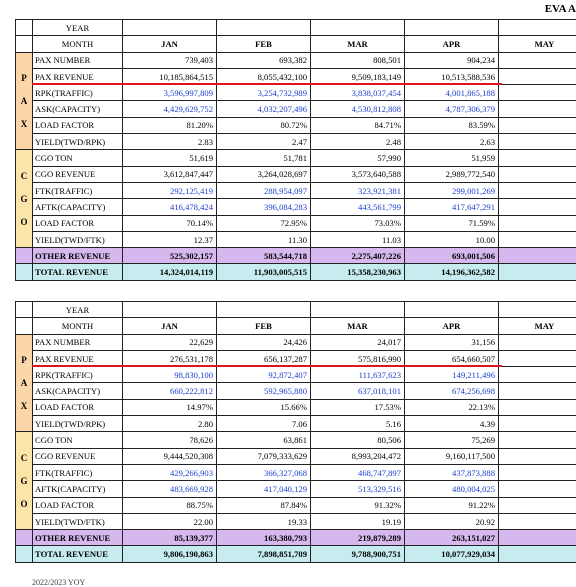 The width and height of the screenshot is (576, 587). Describe the element at coordinates (452, 272) in the screenshot. I see `data-cell: 14,196,362,582` at that location.